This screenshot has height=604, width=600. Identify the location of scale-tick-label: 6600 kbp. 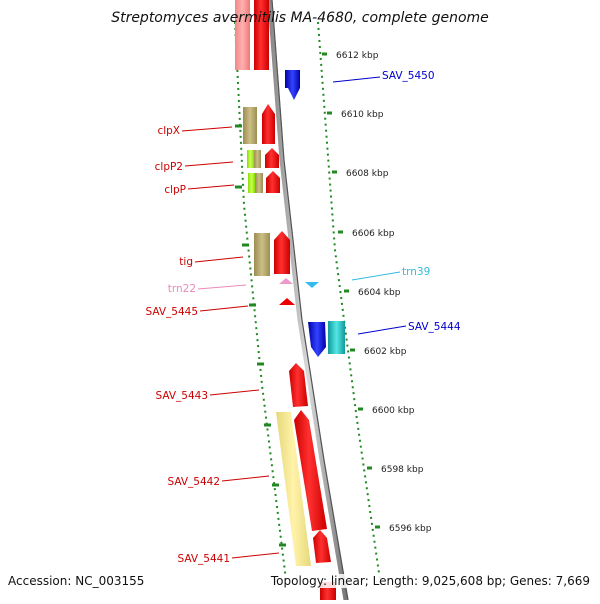
(393, 411).